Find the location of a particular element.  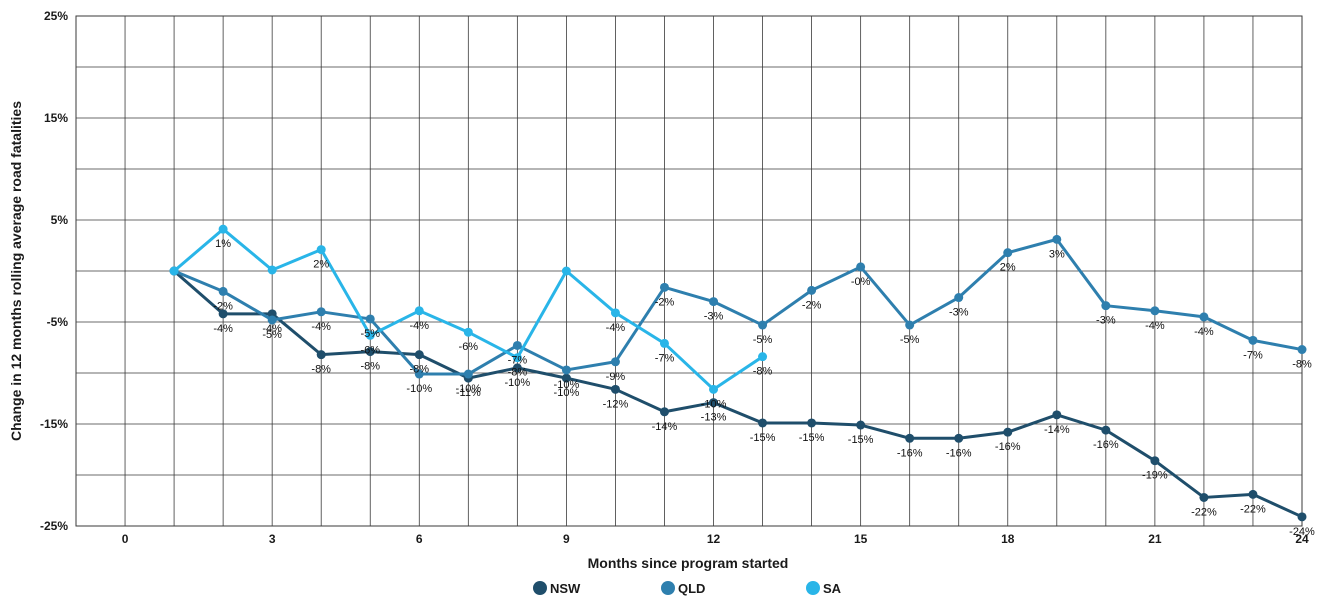

data-label-nsw: -24% is located at coordinates (1302, 532).